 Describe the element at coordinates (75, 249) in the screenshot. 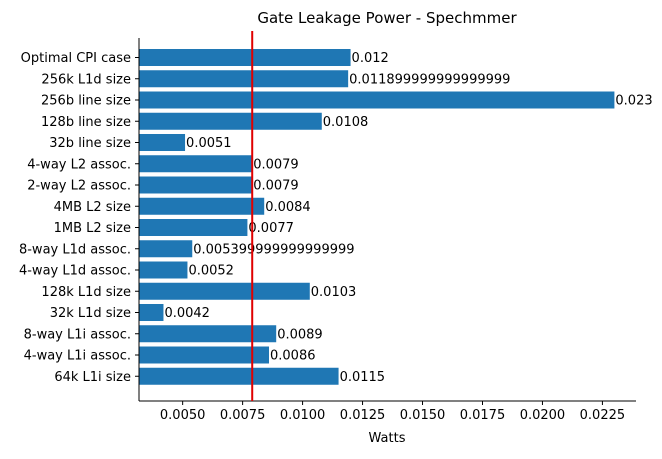

I see `y-category-label: 8-way L1d assoc.` at that location.